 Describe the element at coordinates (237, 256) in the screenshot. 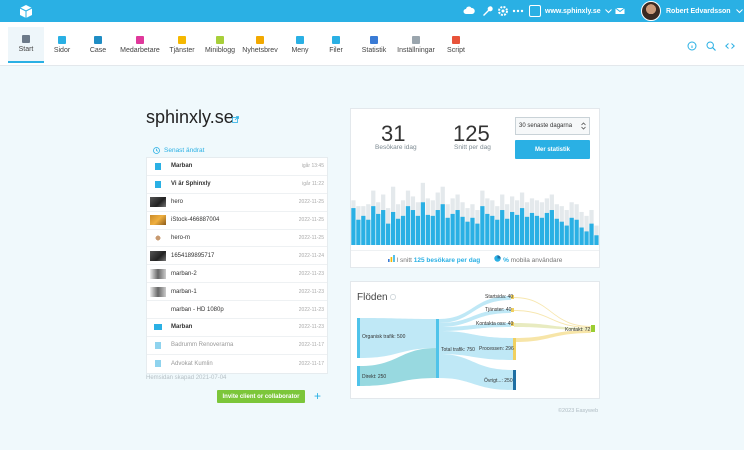

I see `list-item: 1654189895717 2022-11-24` at that location.